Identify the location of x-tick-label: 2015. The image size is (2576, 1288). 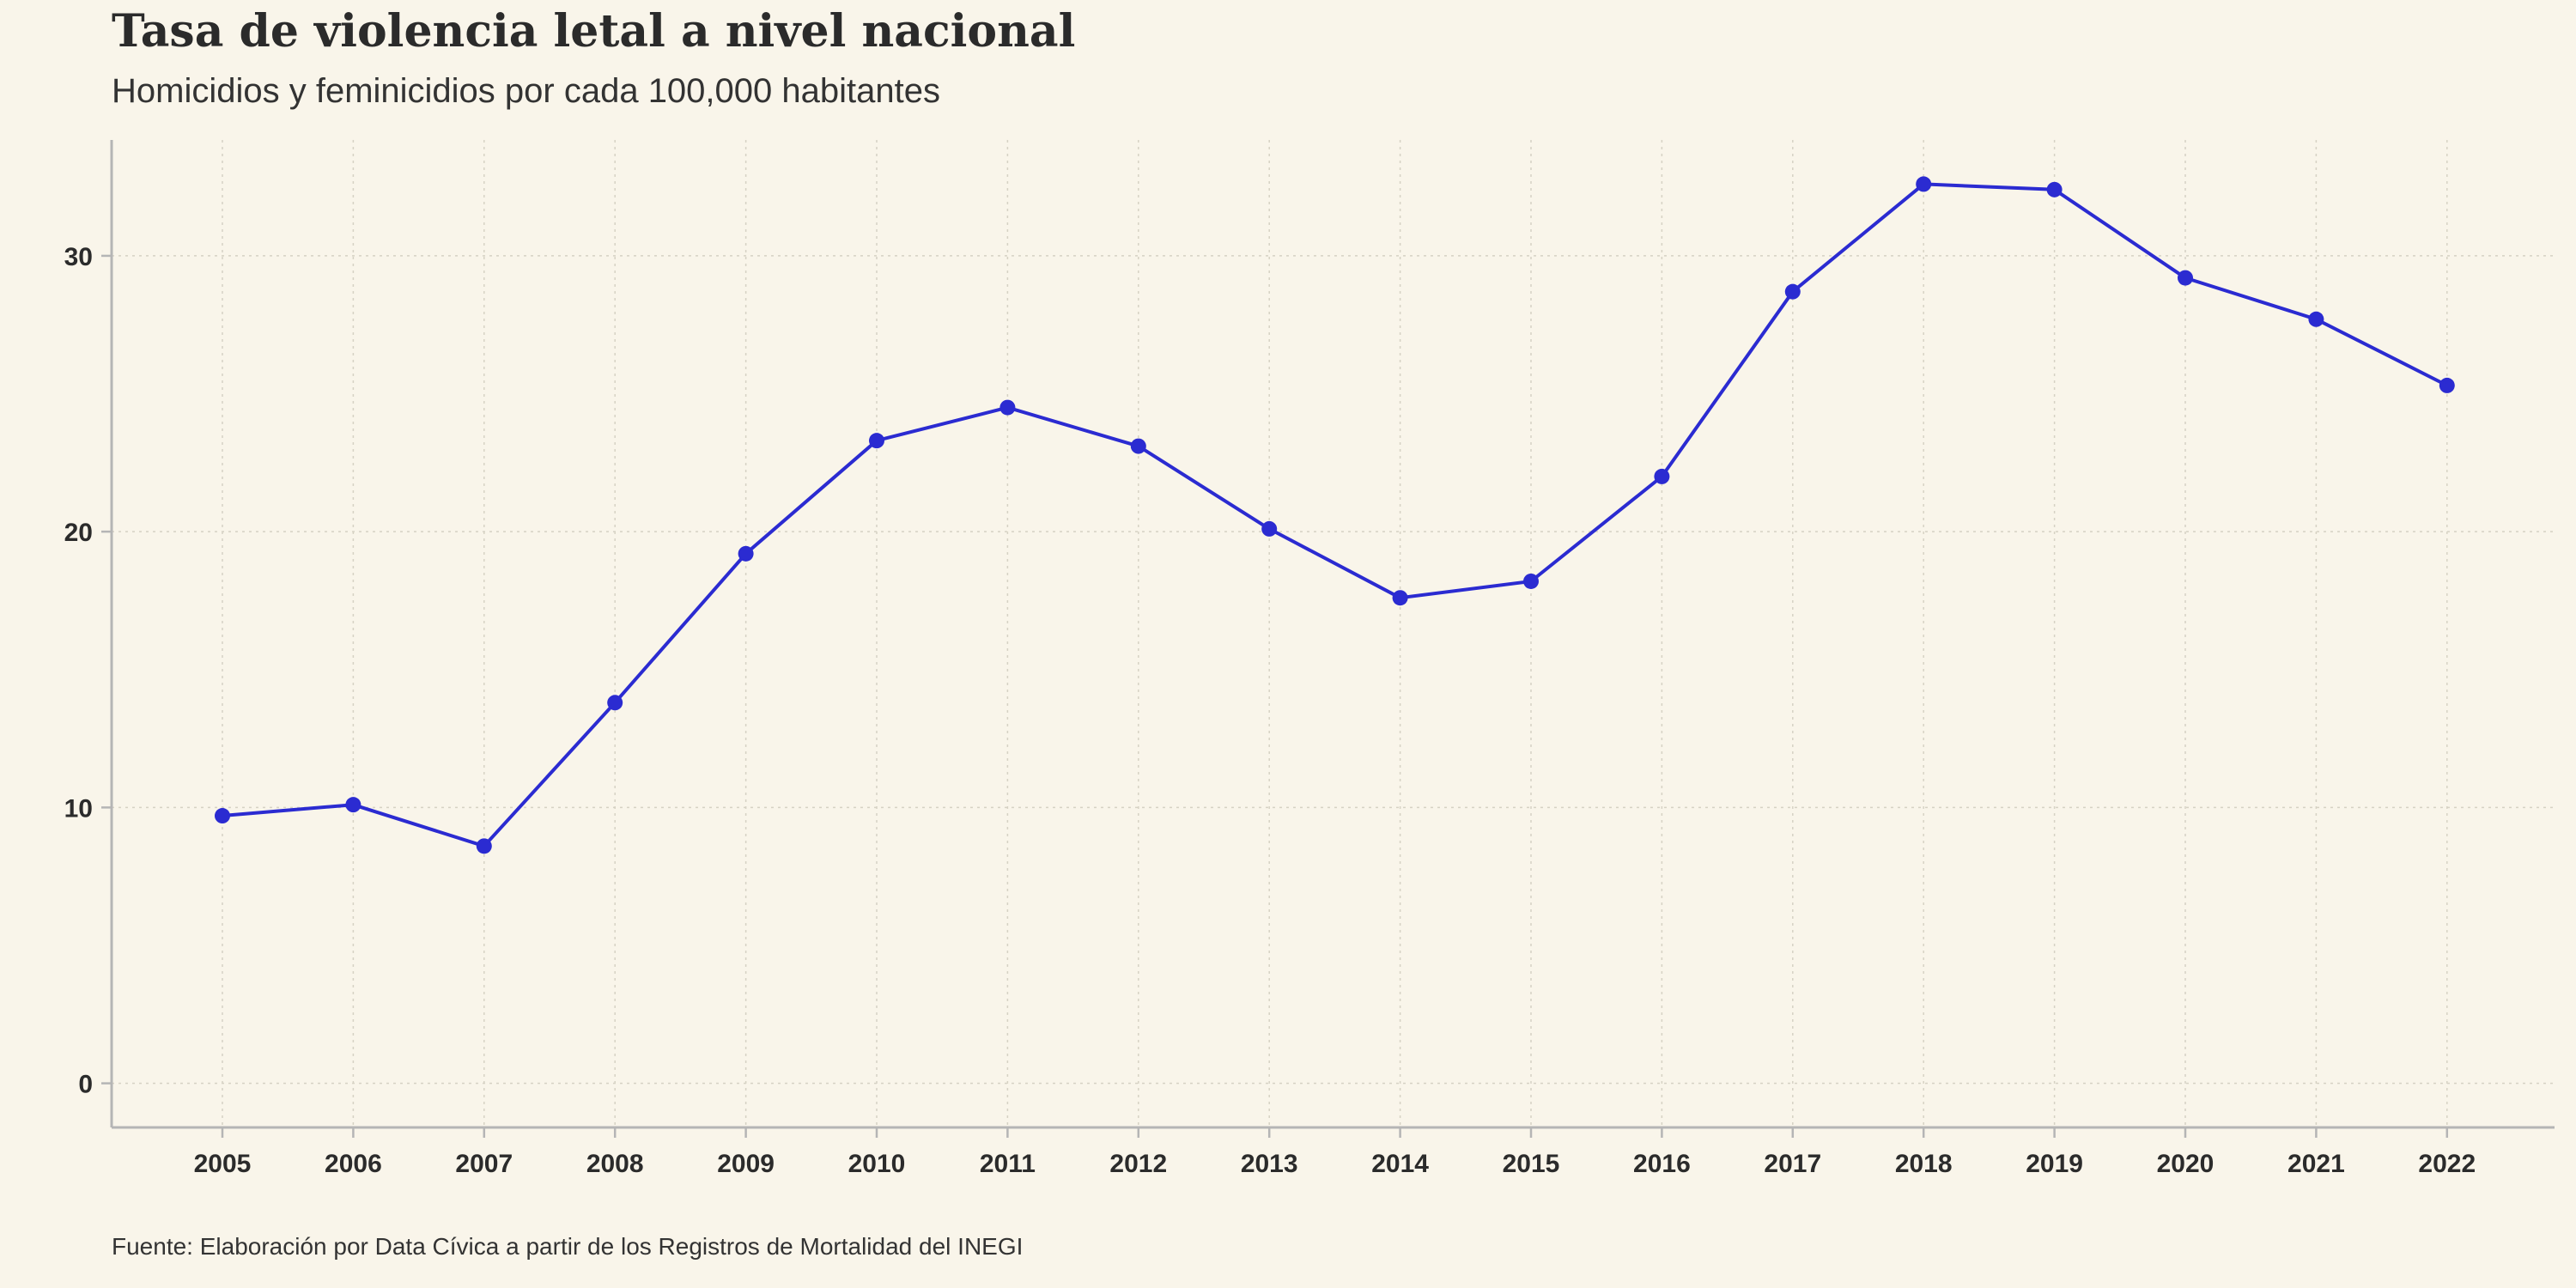
(1532, 1164).